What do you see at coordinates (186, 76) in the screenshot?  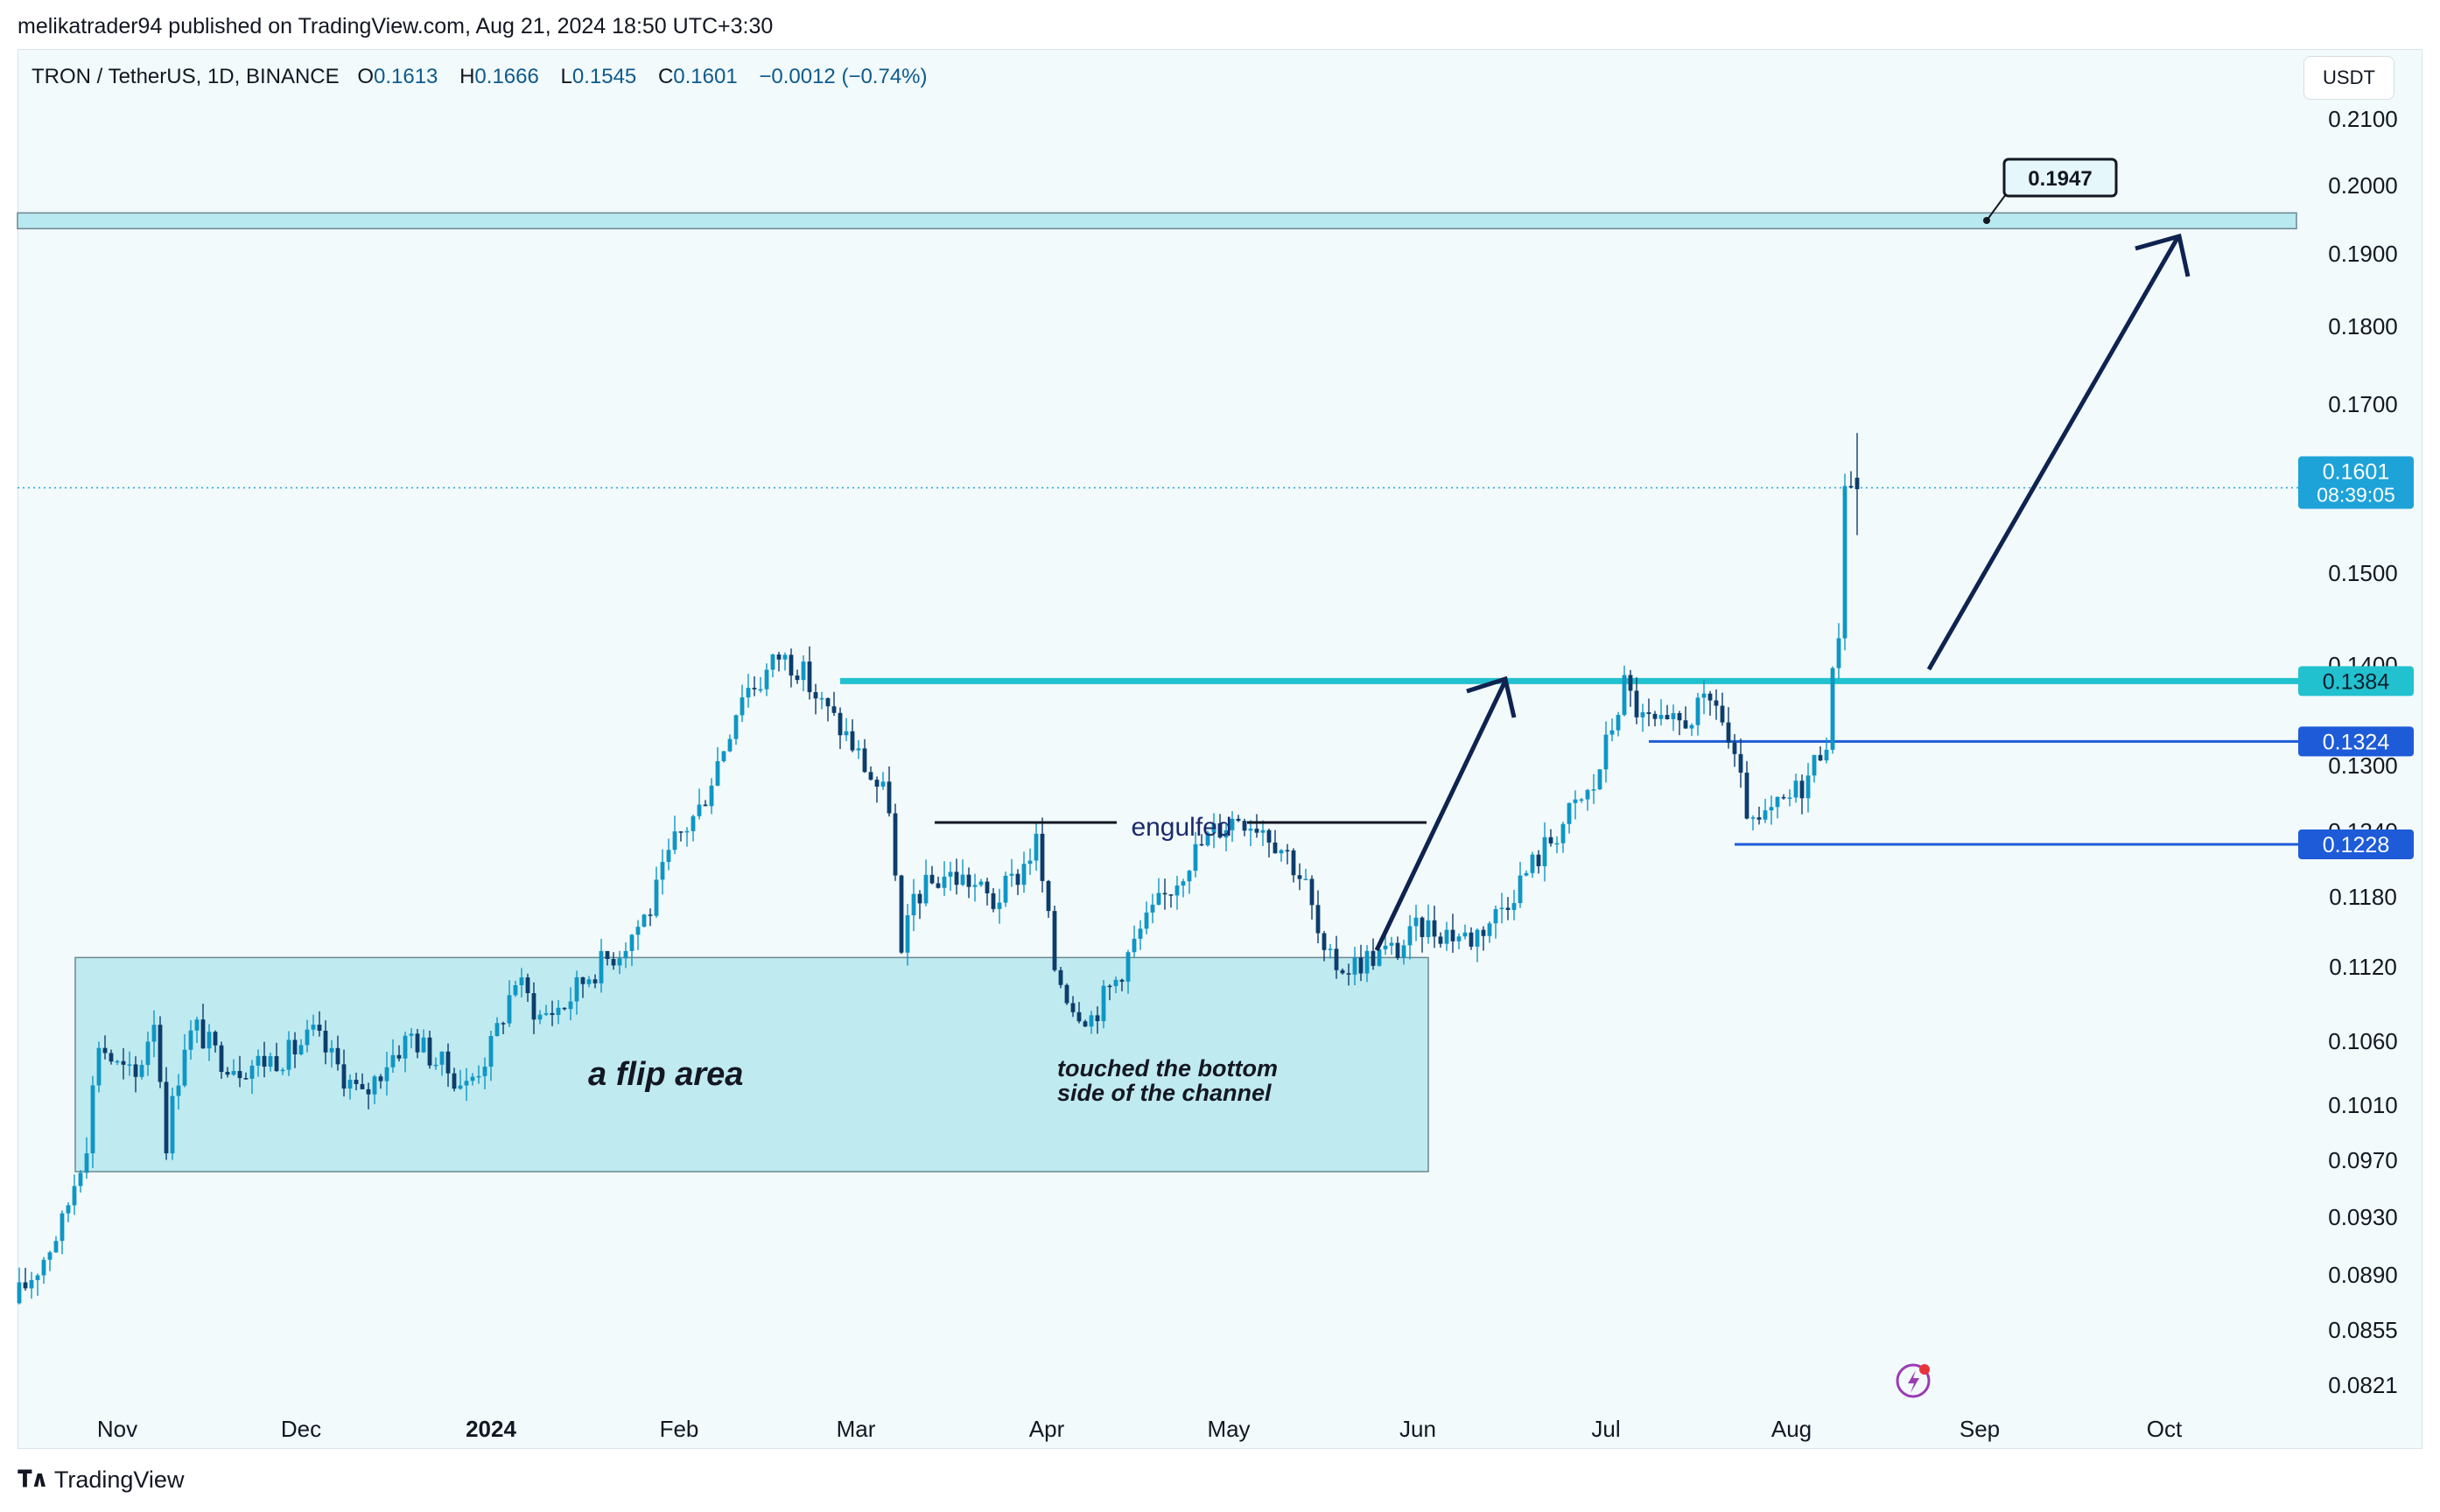 I see `symbol-name: TRON / TetherUS, 1D, BINANCE` at bounding box center [186, 76].